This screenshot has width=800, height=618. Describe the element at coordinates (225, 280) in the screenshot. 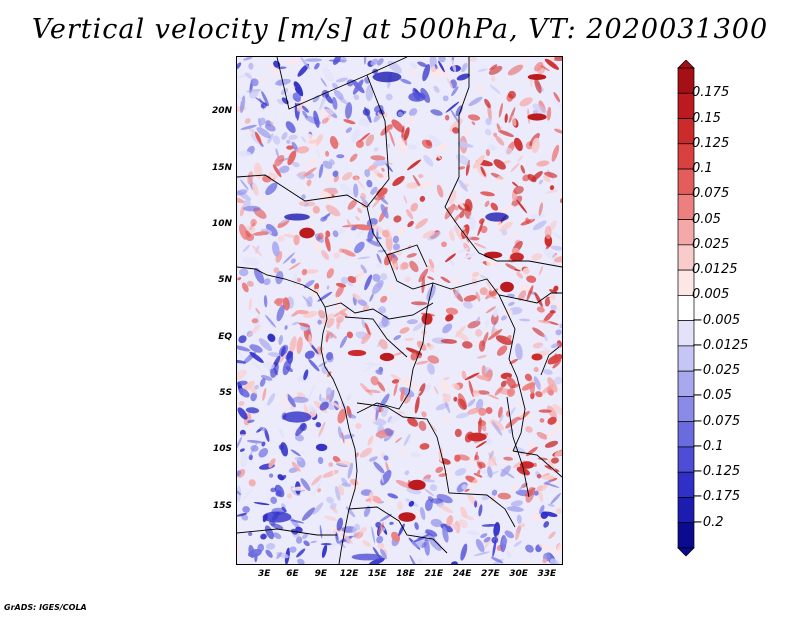

I see `lat-tick-label: 5N` at that location.